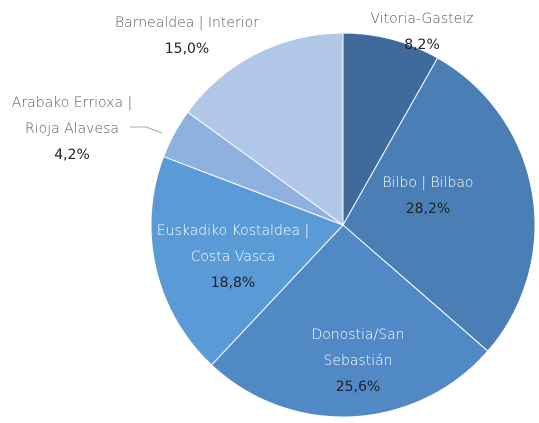  What do you see at coordinates (428, 209) in the screenshot?
I see `value-label: 28,2%` at bounding box center [428, 209].